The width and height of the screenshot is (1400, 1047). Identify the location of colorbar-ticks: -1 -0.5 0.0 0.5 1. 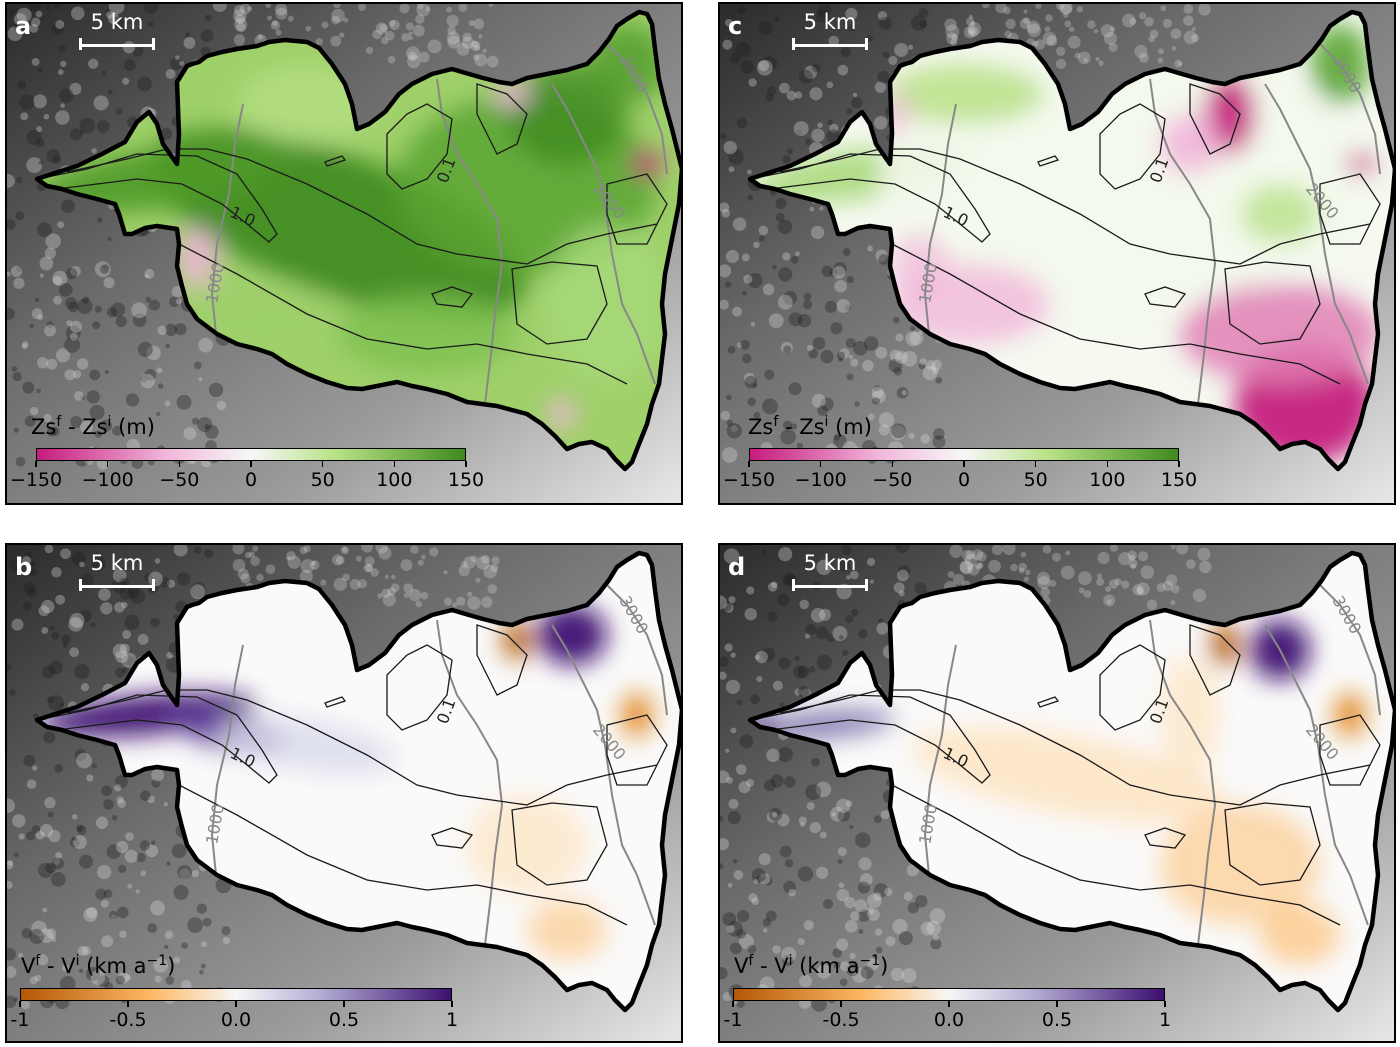
(234, 1016).